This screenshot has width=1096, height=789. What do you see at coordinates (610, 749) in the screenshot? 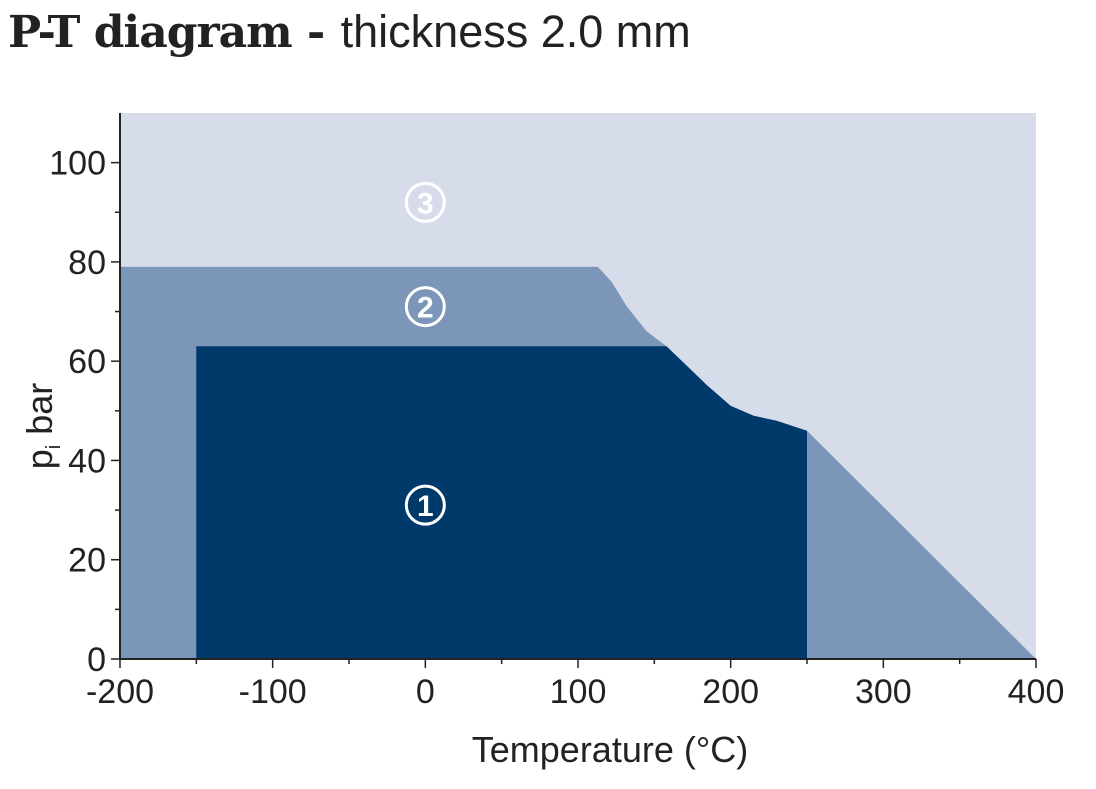
I see `x-axis-label: Temperature (°C)` at bounding box center [610, 749].